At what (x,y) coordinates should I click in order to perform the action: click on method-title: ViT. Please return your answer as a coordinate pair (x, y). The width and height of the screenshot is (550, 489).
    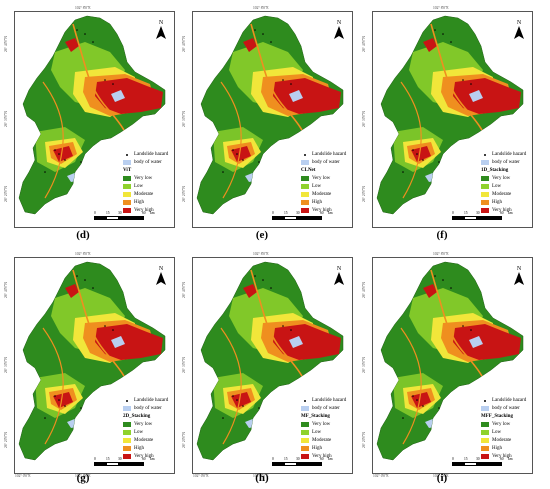
    Looking at the image, I should click on (127, 170).